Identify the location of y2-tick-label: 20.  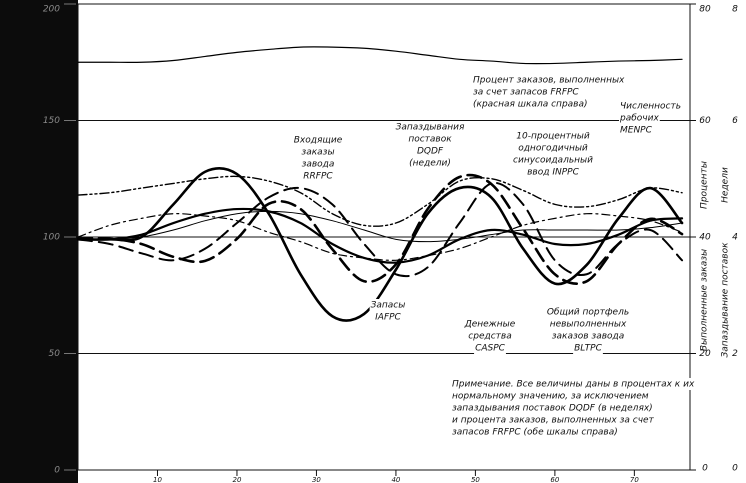
(705, 354).